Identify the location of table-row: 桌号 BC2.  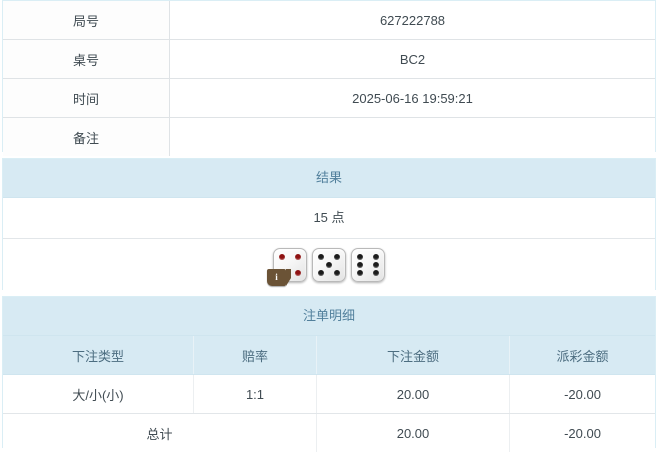
(329, 59).